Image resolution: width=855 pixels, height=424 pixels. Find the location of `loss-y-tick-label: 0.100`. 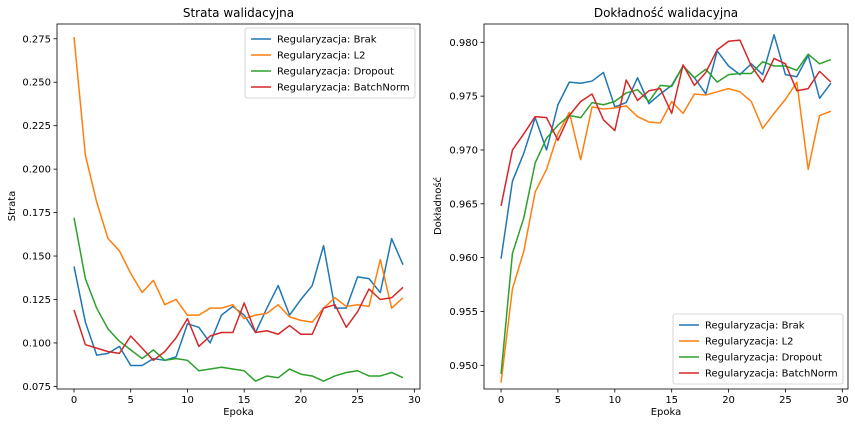

loss-y-tick-label: 0.100 is located at coordinates (36, 343).